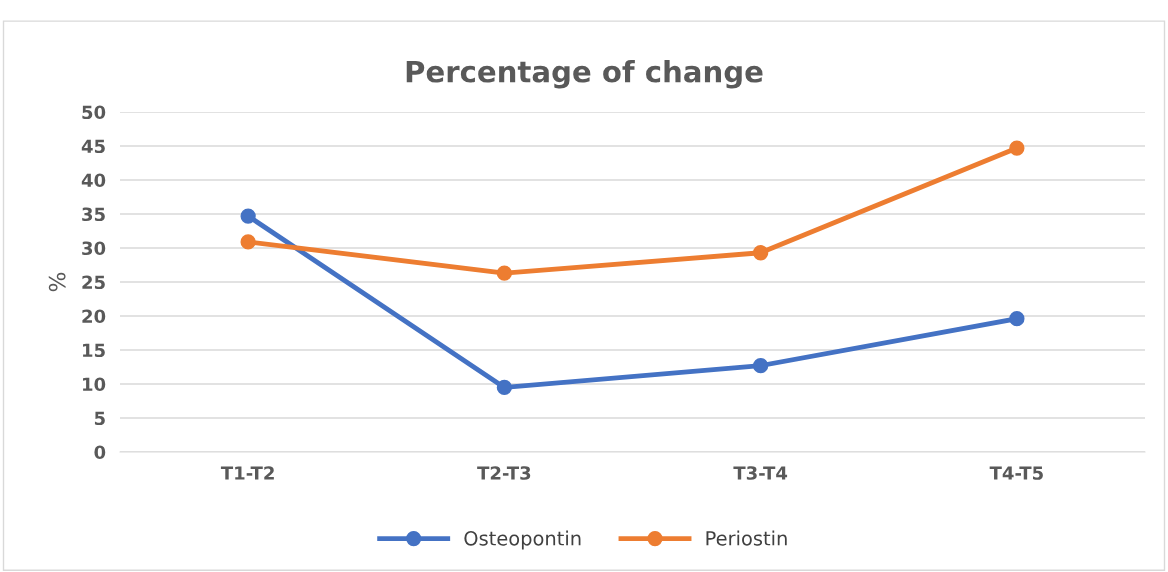  Describe the element at coordinates (247, 473) in the screenshot. I see `x-tick-label: T1-T2` at that location.